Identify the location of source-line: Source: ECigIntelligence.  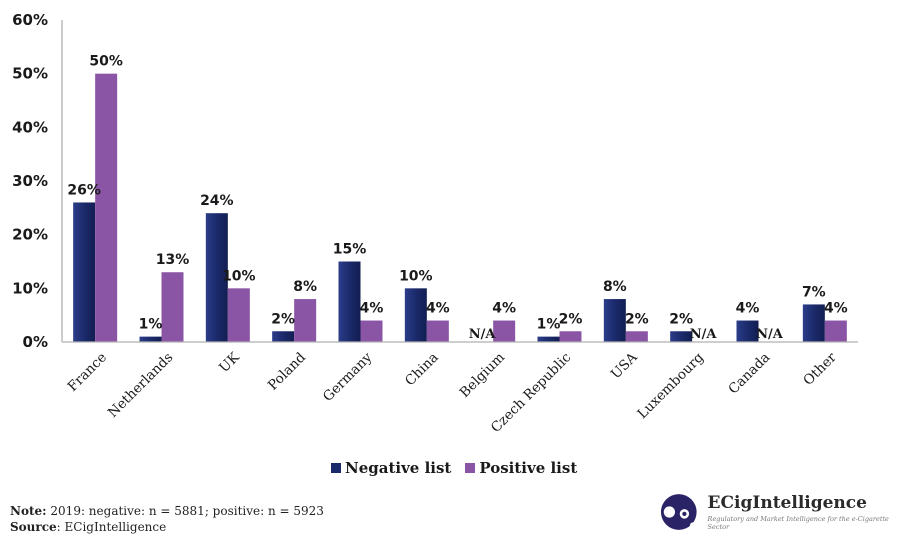
(167, 527).